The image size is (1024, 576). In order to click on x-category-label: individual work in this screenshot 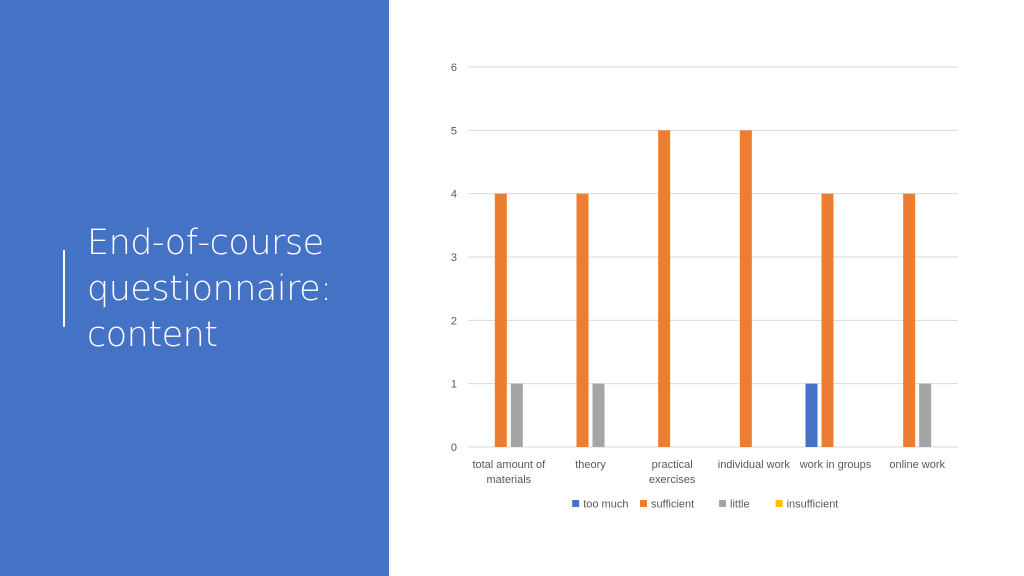, I will do `click(754, 465)`.